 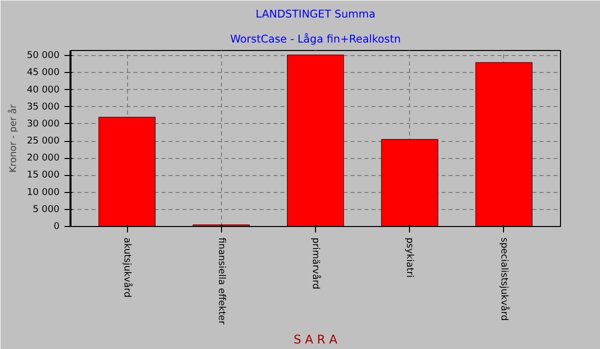 What do you see at coordinates (43, 192) in the screenshot?
I see `y-tick-label: 10 000` at bounding box center [43, 192].